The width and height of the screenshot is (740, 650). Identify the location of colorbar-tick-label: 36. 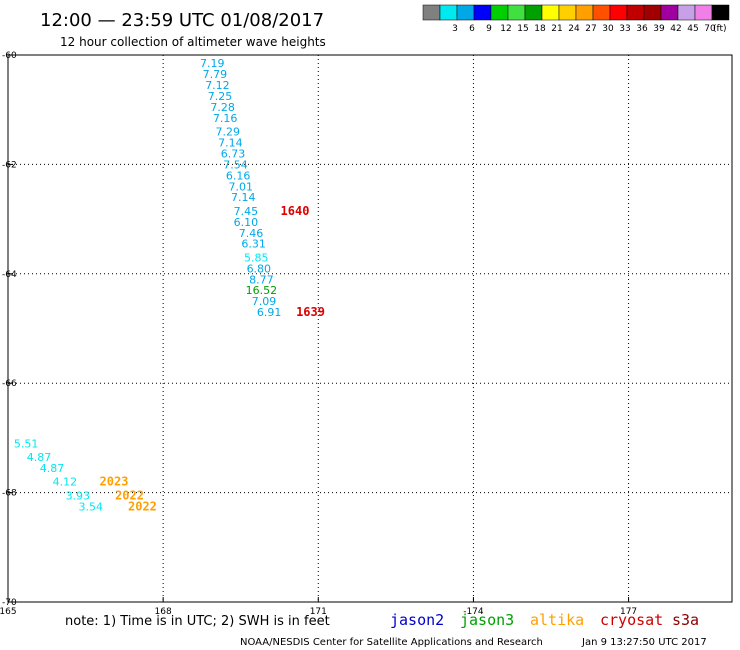
(642, 29).